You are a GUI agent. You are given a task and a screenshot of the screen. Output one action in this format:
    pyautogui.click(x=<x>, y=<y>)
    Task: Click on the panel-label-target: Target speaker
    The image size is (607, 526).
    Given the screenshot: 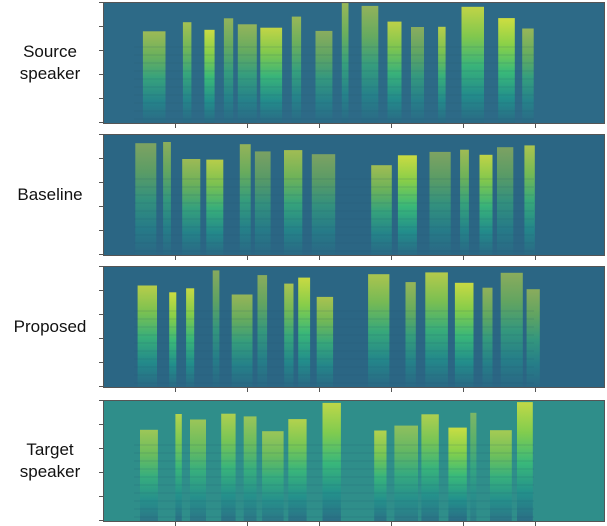 What is the action you would take?
    pyautogui.click(x=50, y=460)
    